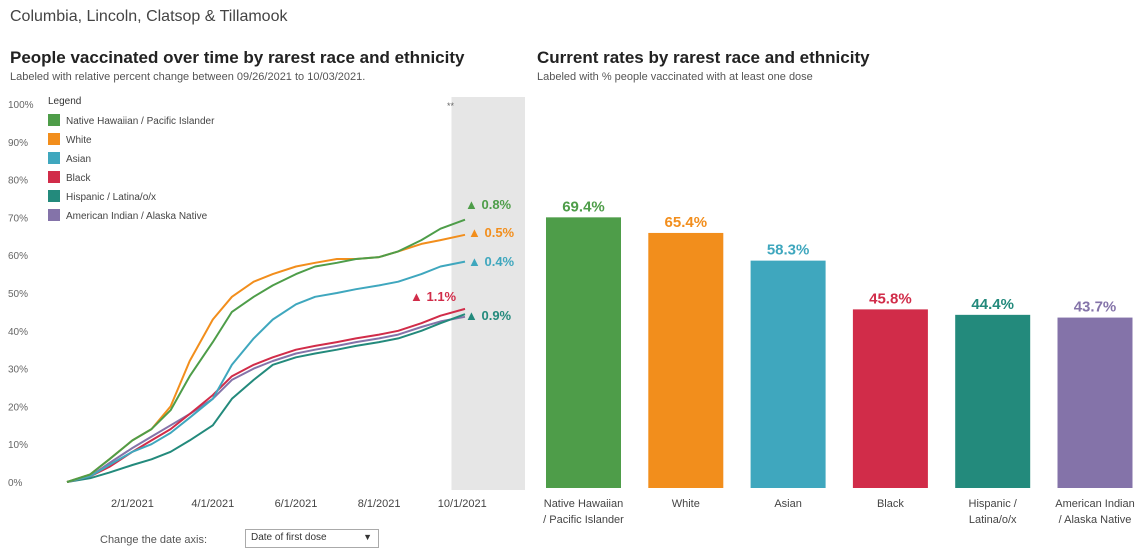  Describe the element at coordinates (993, 520) in the screenshot. I see `bar-category-label: Latina/o/x` at that location.